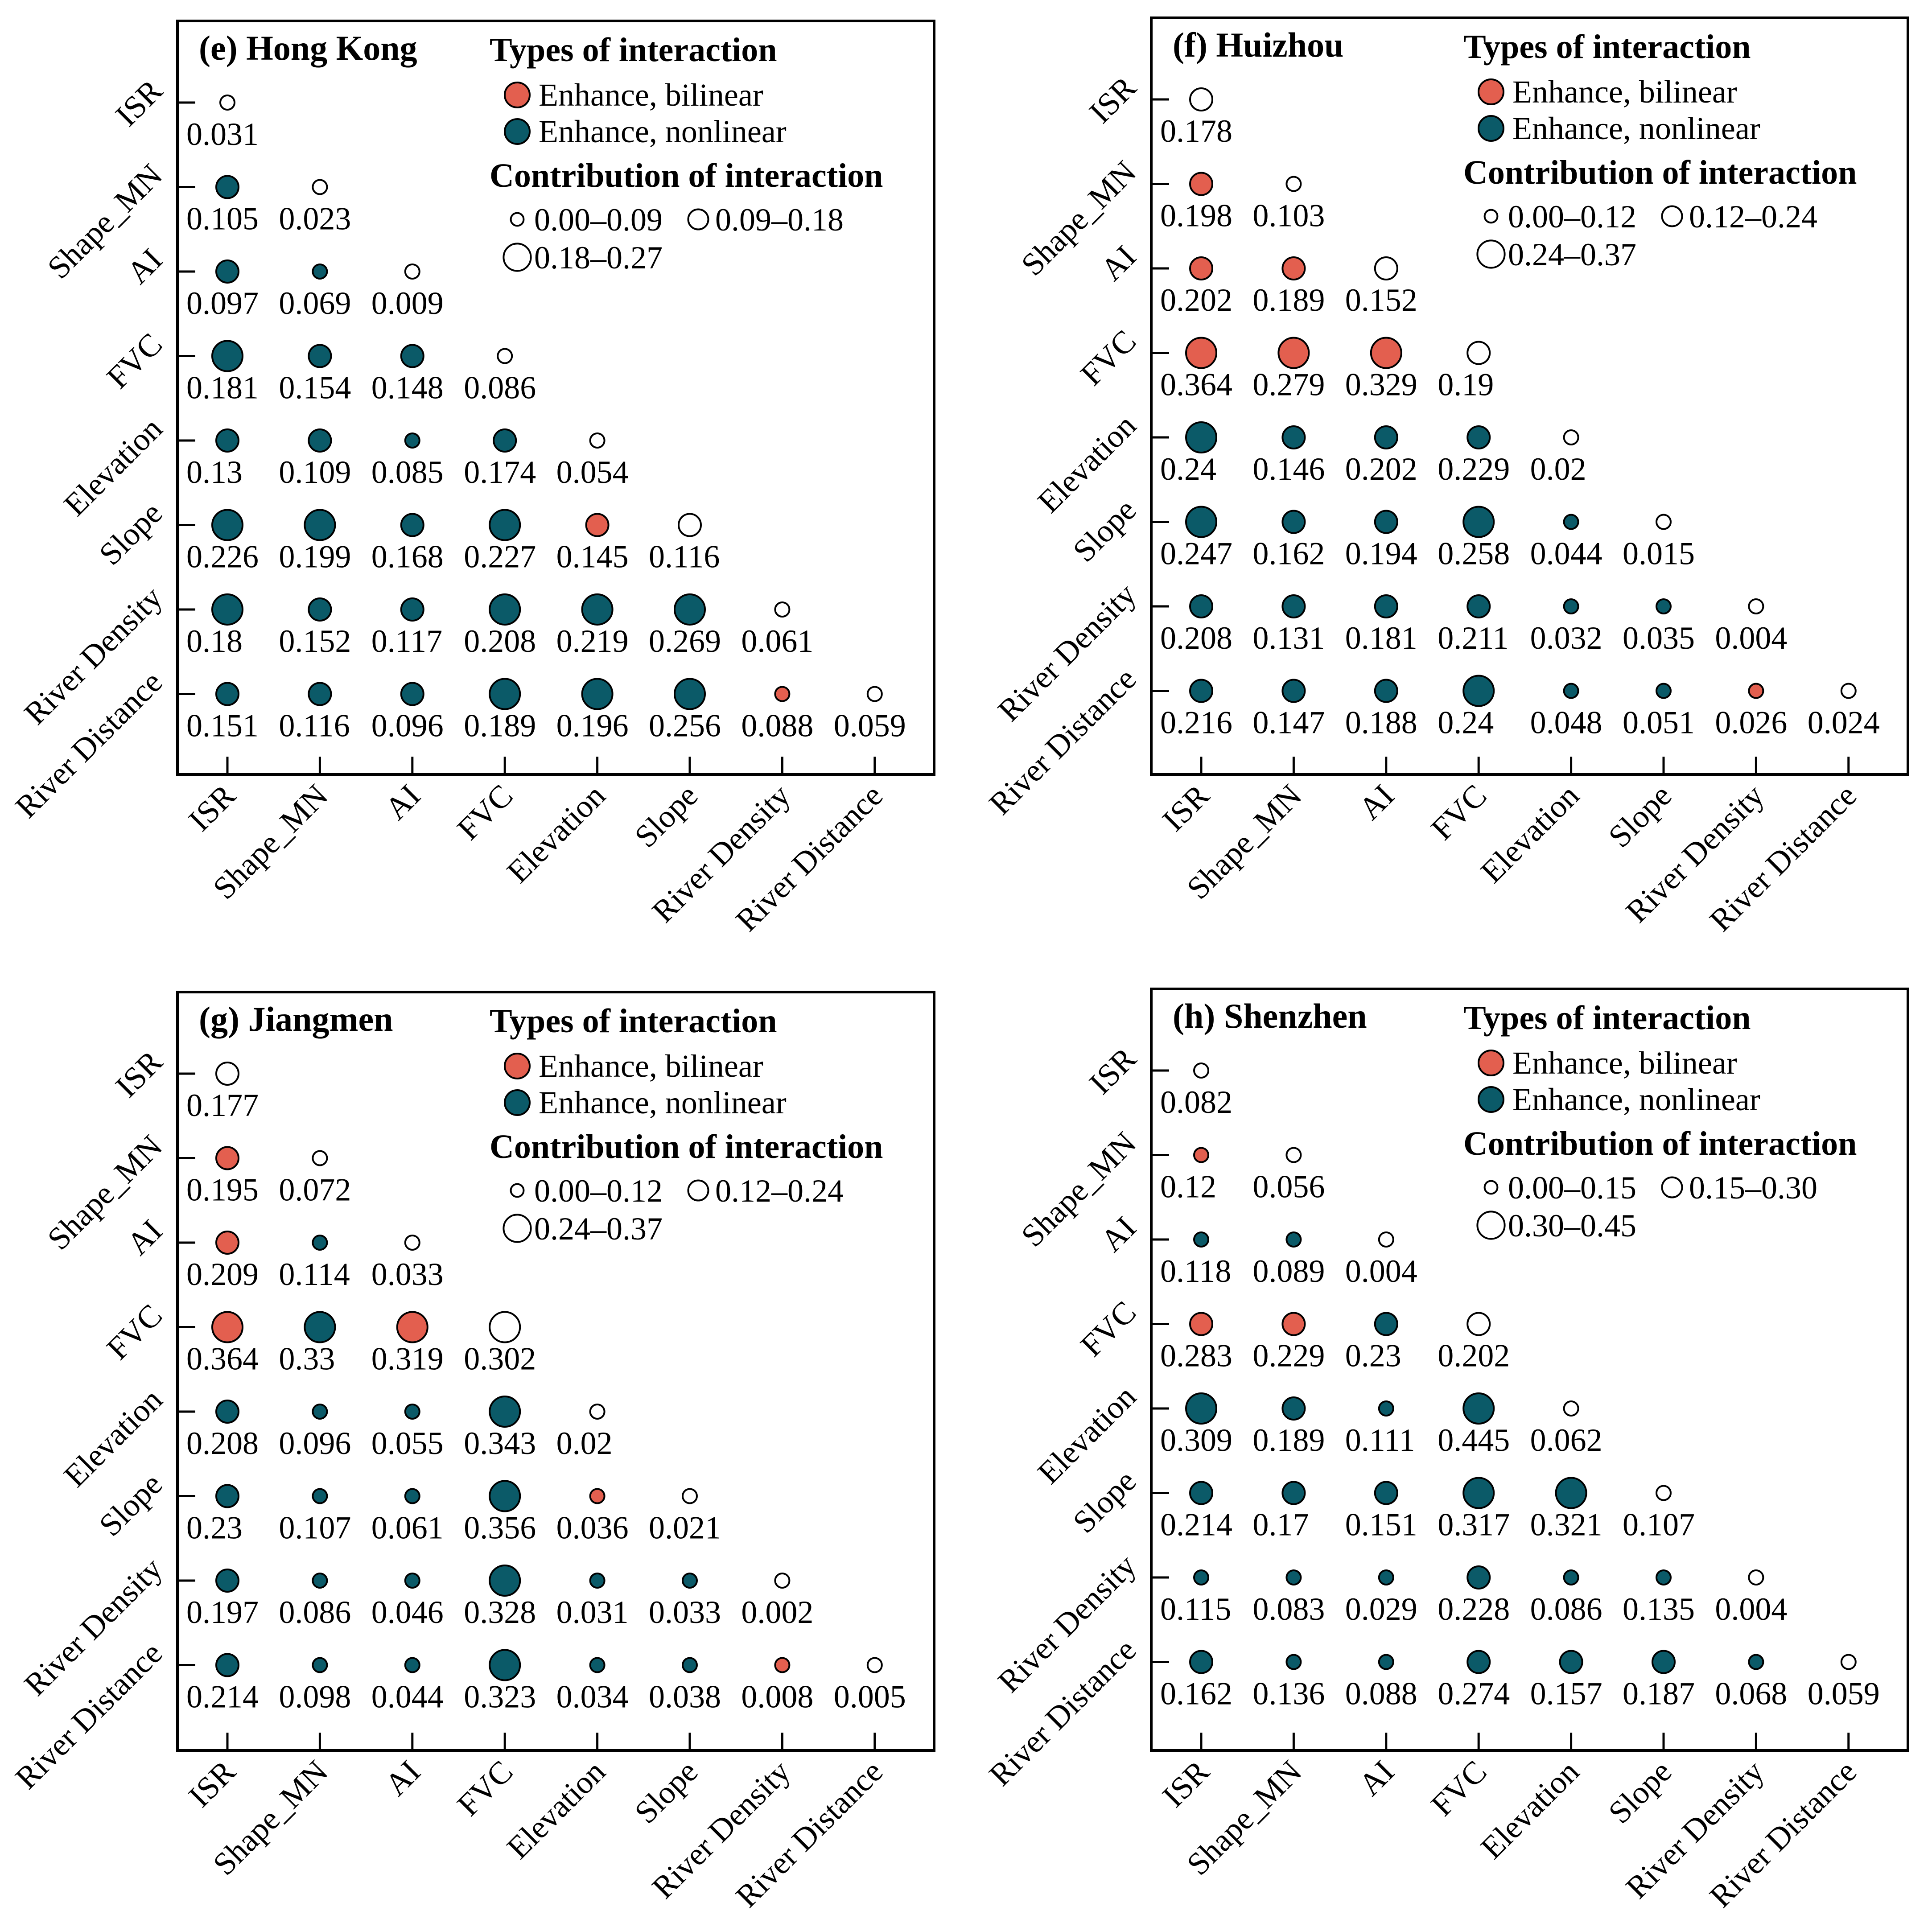 This screenshot has height=1919, width=1932. Describe the element at coordinates (1188, 1187) in the screenshot. I see `cell-value-shape-mn-isr: 0.12` at that location.